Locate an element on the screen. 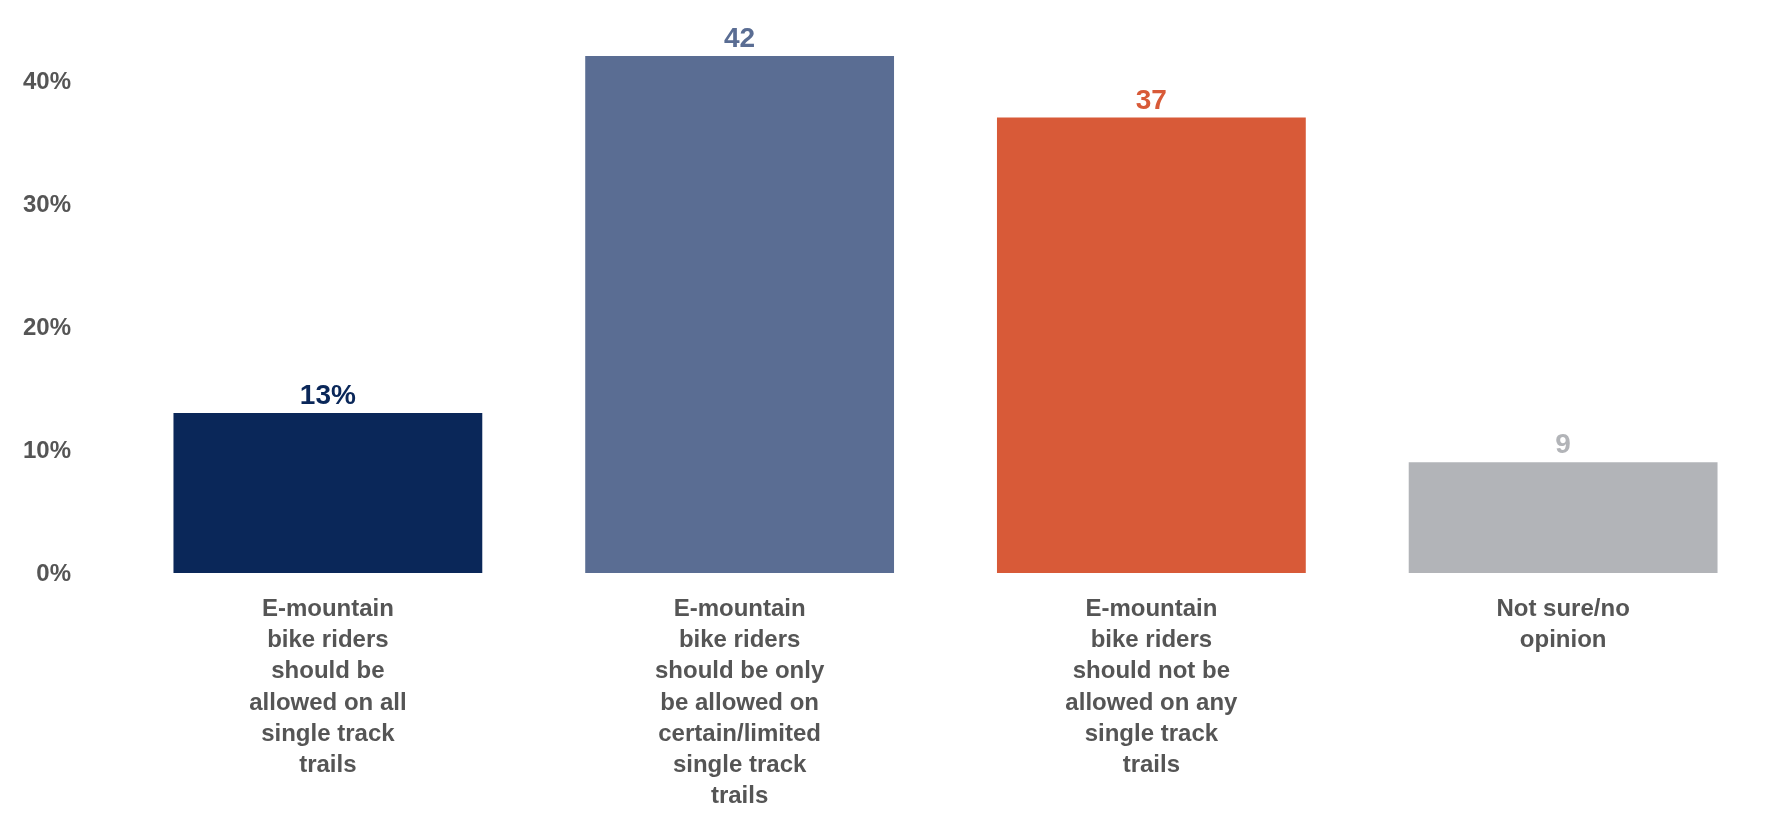 The image size is (1769, 825). x-tick-label: Not sure/no opinion is located at coordinates (1563, 623).